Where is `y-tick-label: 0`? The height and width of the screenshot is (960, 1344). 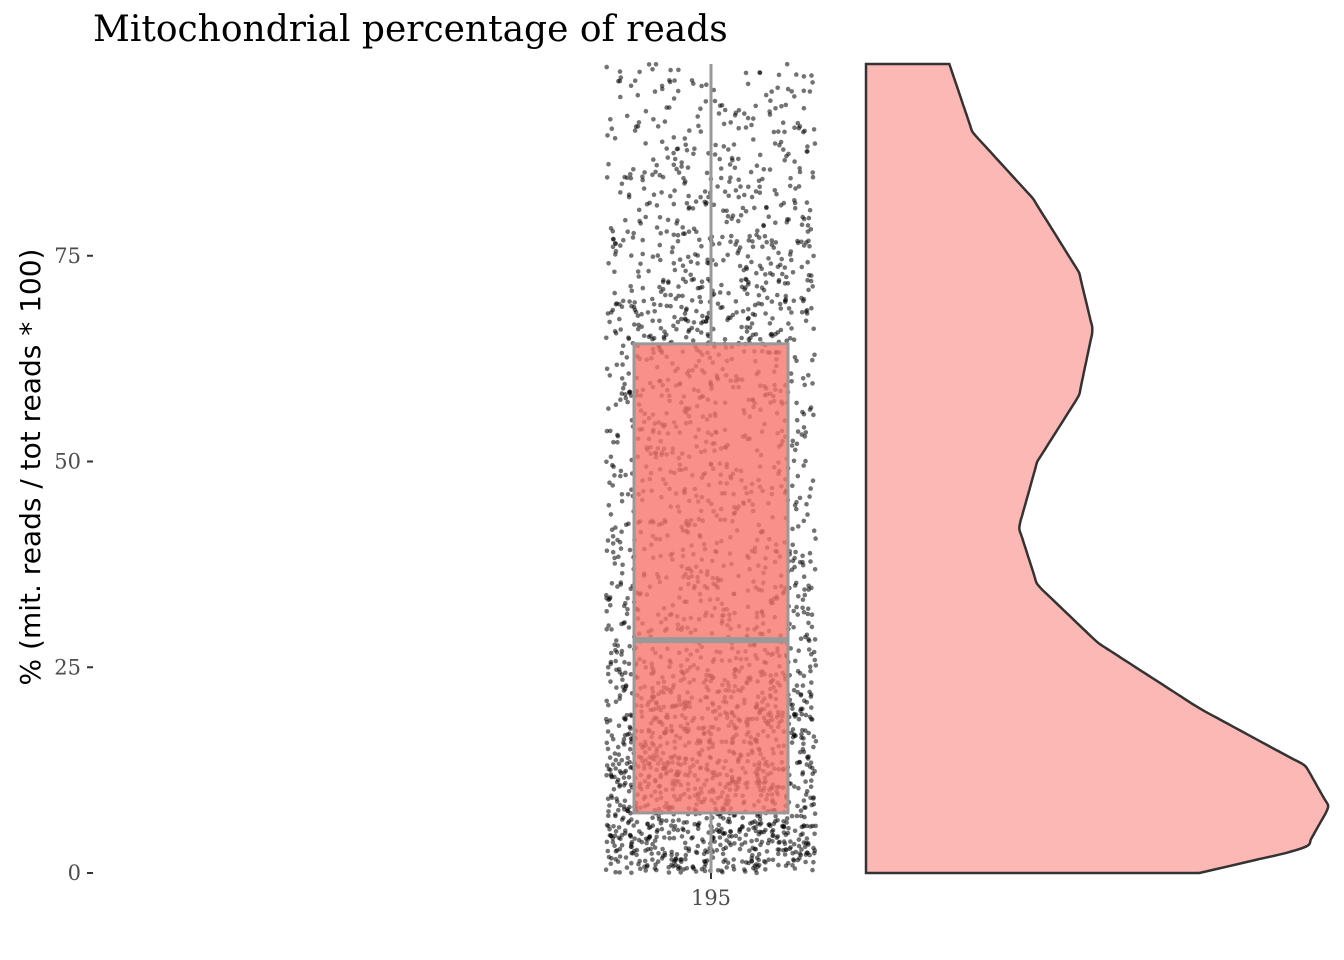 y-tick-label: 0 is located at coordinates (74, 873).